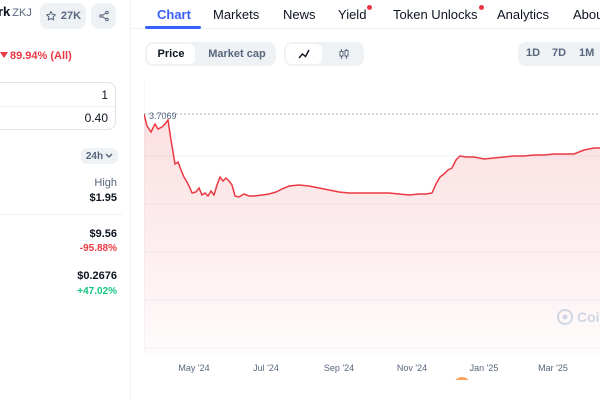 This screenshot has width=600, height=400. I want to click on tab-markets: Markets, so click(236, 14).